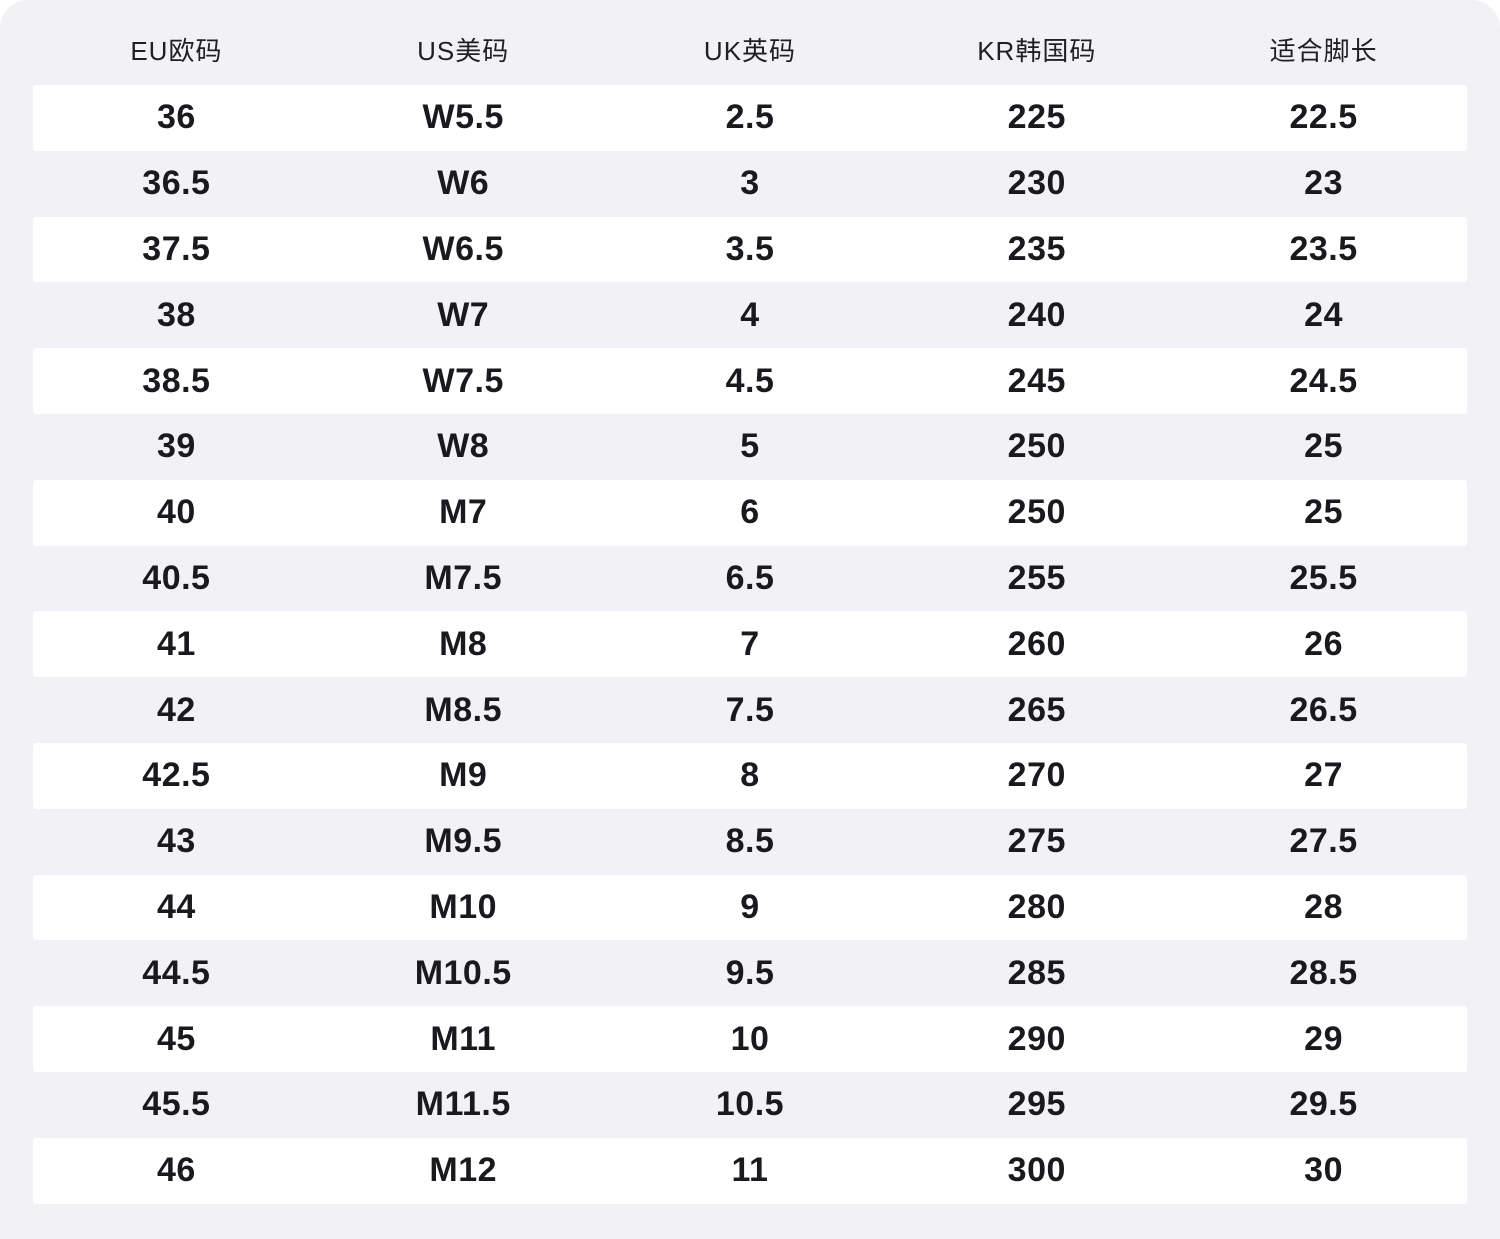 Image resolution: width=1500 pixels, height=1239 pixels. I want to click on table-row: 36 W5.5 2.5 225 22.5, so click(750, 118).